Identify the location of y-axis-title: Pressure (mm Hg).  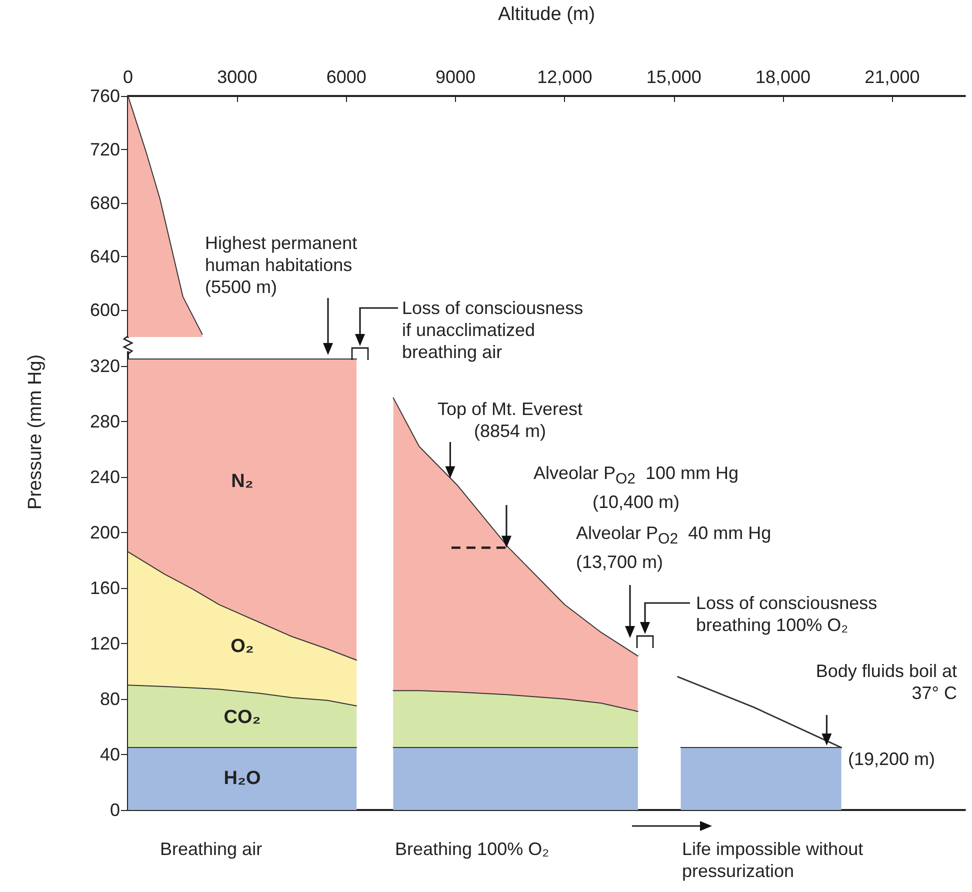
(36, 432).